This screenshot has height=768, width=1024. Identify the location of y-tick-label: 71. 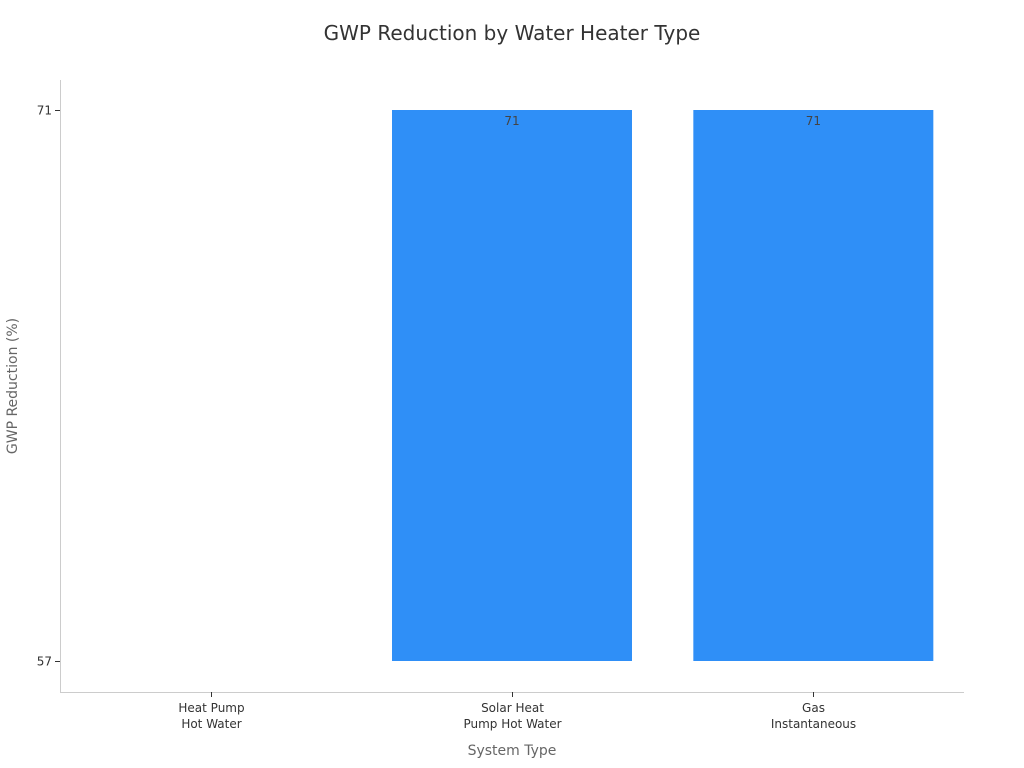
(44, 111).